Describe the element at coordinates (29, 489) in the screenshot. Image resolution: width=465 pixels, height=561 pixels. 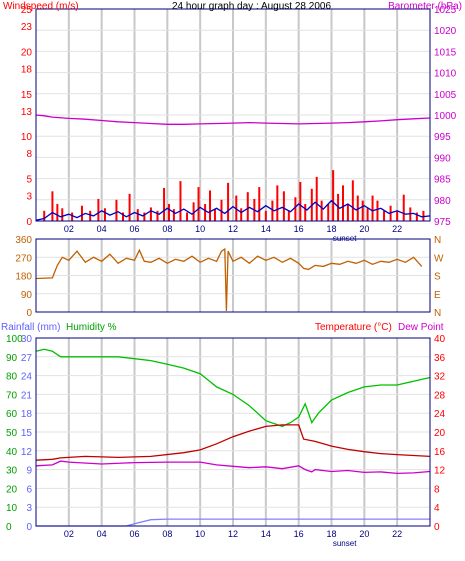
I see `y-tick-label: 6` at that location.